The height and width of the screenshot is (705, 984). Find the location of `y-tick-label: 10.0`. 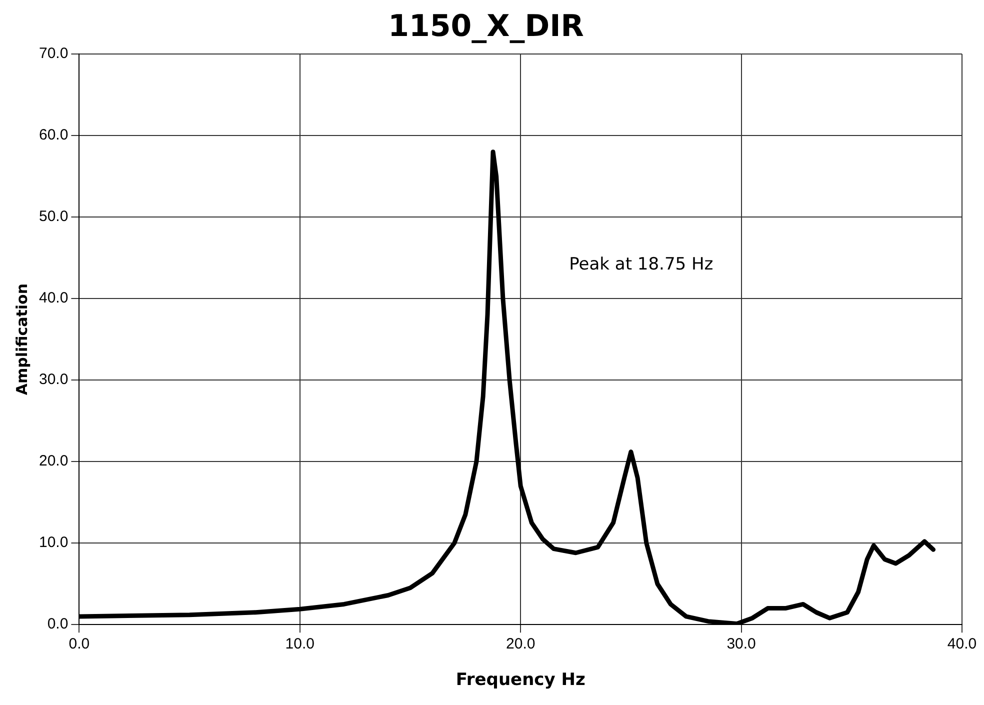

y-tick-label: 10.0 is located at coordinates (53, 543).